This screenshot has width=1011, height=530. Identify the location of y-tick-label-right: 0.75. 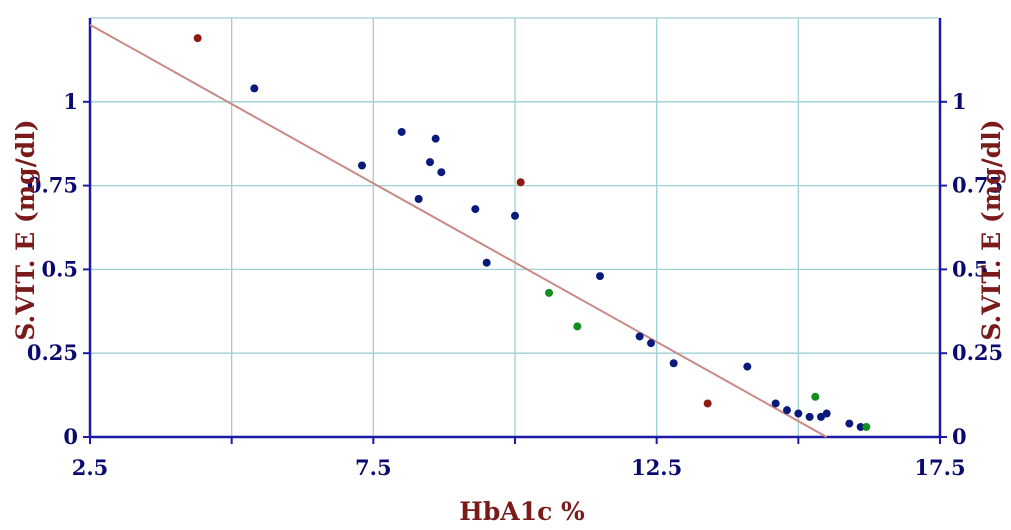
(977, 185).